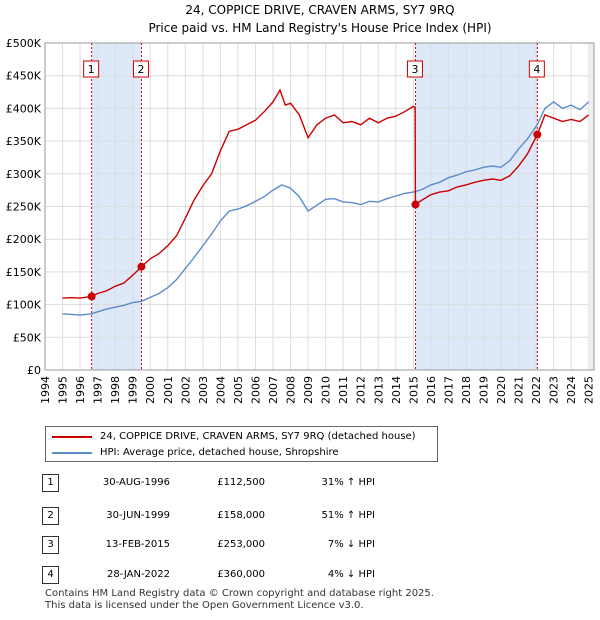 The image size is (600, 620). Describe the element at coordinates (133, 390) in the screenshot. I see `x-tick-label: 1999` at that location.